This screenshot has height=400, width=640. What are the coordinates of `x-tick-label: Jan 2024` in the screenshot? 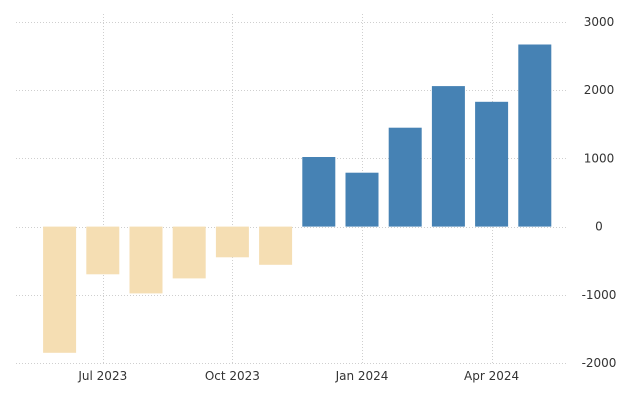 It's located at (362, 376).